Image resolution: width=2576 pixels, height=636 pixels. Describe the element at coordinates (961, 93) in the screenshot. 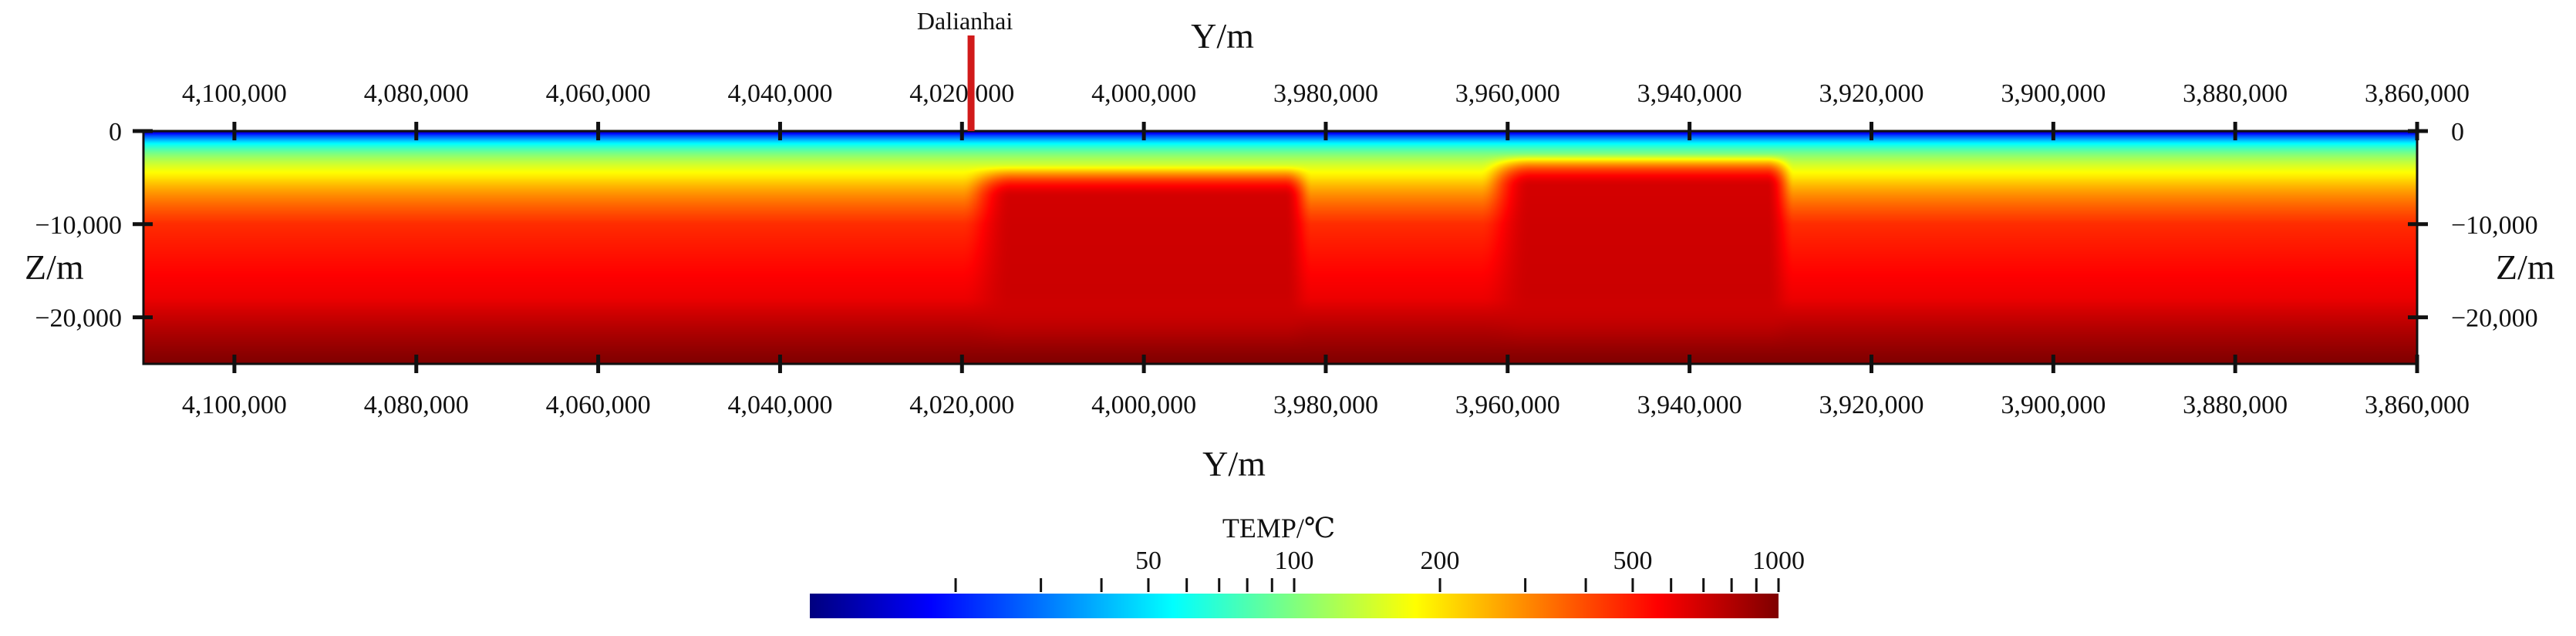

I see `x-tick-label-top: 4,020,000` at that location.